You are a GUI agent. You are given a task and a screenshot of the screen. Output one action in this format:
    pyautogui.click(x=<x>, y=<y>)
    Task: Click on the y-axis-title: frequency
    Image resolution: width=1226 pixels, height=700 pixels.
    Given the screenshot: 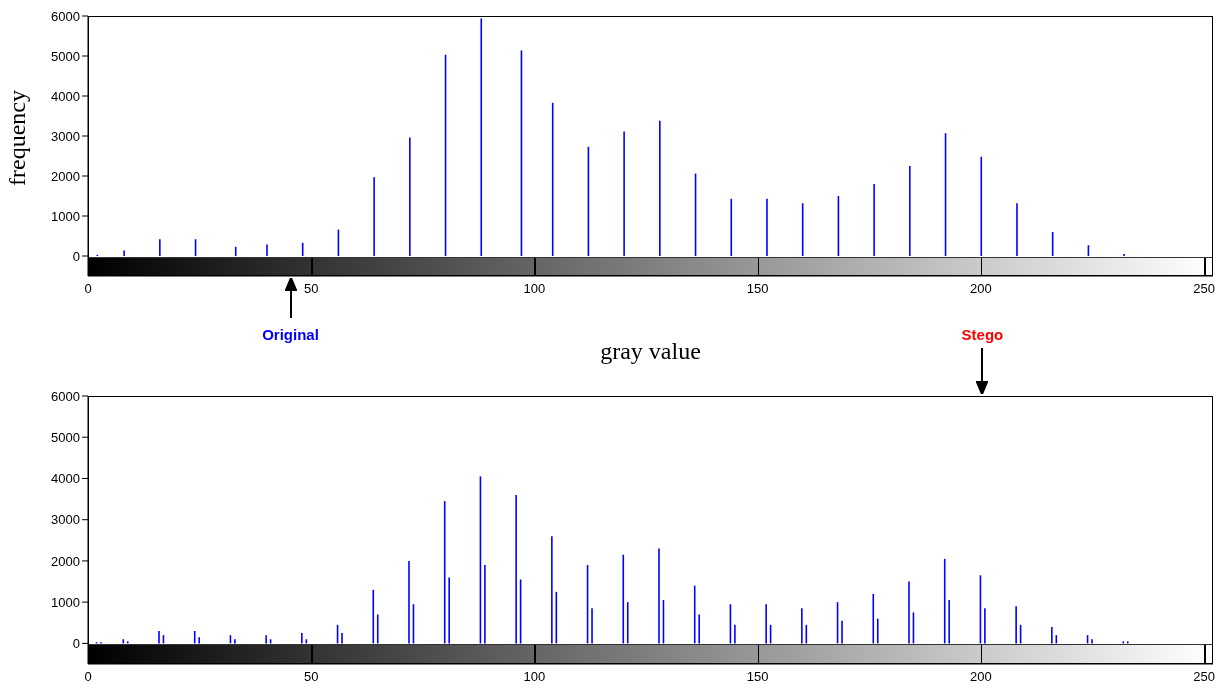 What is the action you would take?
    pyautogui.click(x=16, y=138)
    